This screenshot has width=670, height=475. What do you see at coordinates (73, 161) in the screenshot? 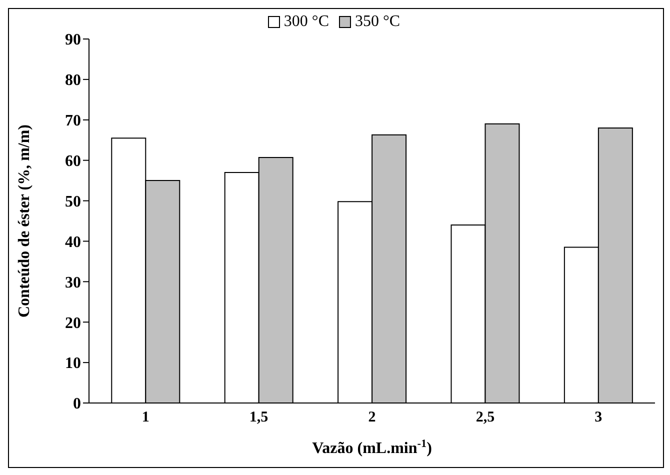
I see `y-tick-label: 60` at bounding box center [73, 161].